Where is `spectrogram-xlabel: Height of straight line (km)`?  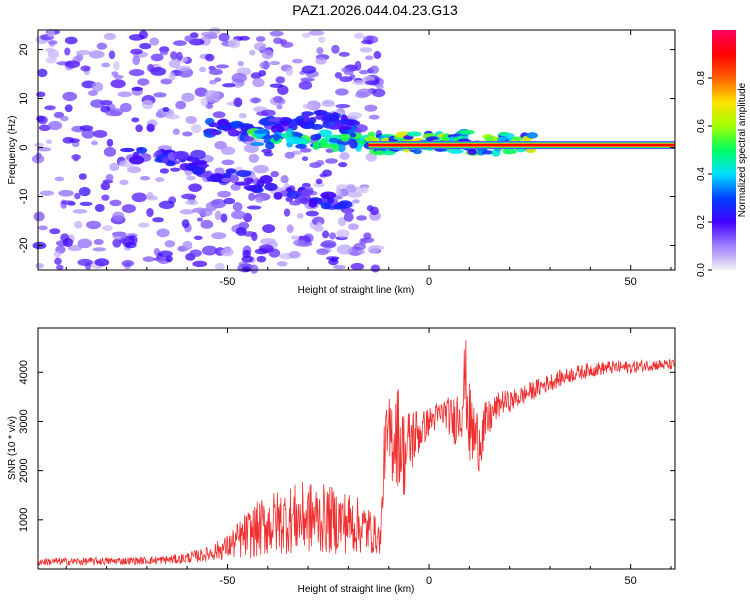
spectrogram-xlabel: Height of straight line (km) is located at coordinates (356, 290).